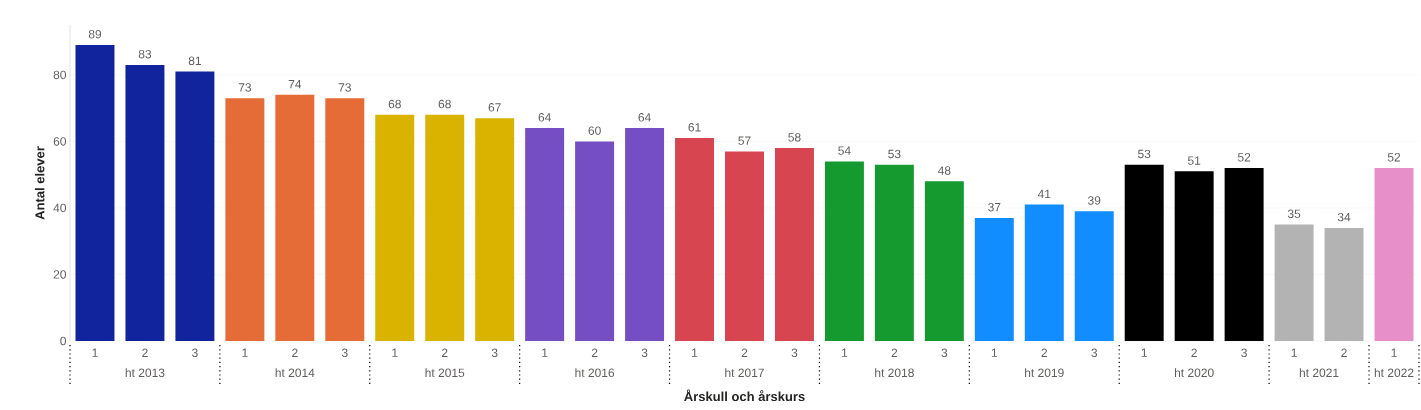 The image size is (1421, 410). What do you see at coordinates (60, 75) in the screenshot?
I see `y-tick-label: 80` at bounding box center [60, 75].